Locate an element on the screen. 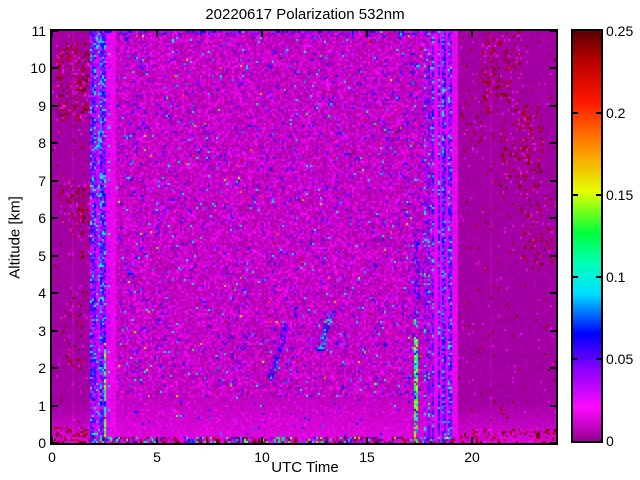 The image size is (640, 480). colorbar-canvas is located at coordinates (587, 236).